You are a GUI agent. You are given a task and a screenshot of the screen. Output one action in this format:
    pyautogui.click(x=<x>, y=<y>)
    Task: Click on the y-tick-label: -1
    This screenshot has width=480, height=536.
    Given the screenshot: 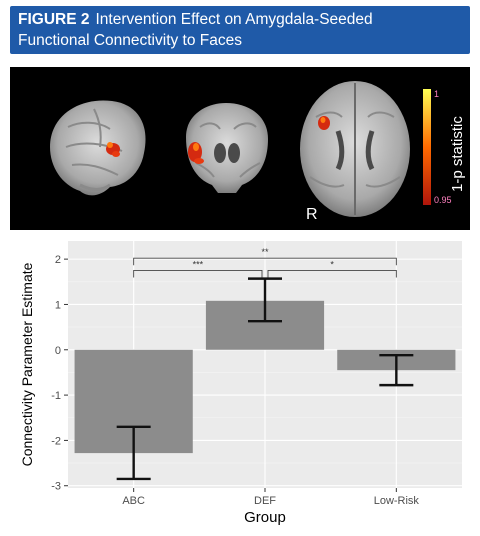 What is the action you would take?
    pyautogui.click(x=56, y=396)
    